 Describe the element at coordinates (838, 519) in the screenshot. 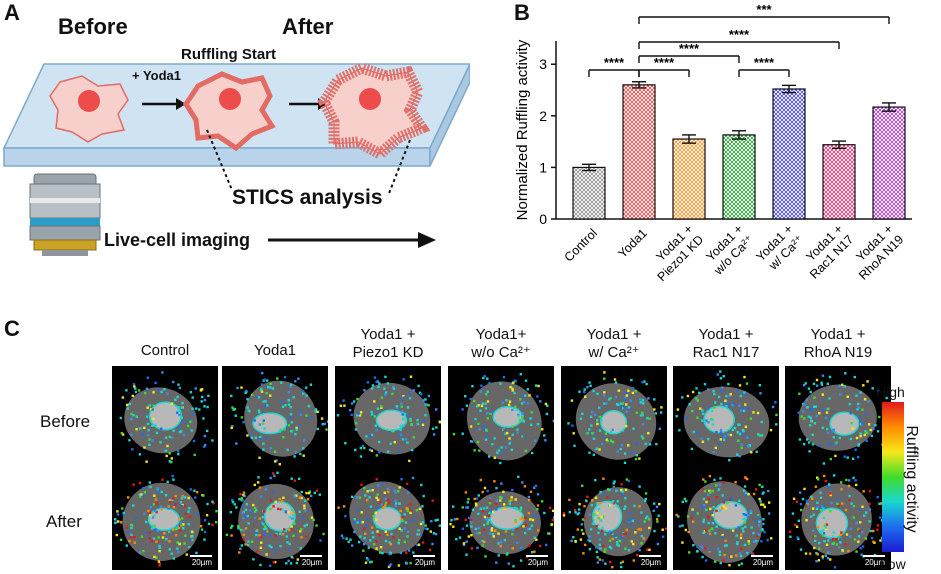

I see `microscopy-image-after-7: 20µm` at that location.